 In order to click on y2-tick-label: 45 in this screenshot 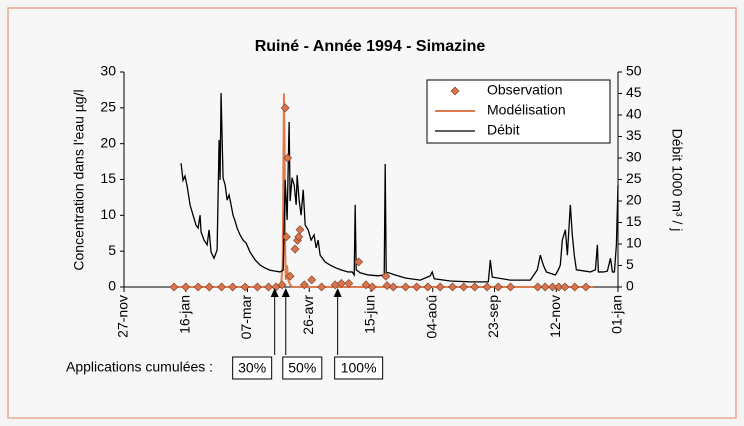, I will do `click(634, 92)`.